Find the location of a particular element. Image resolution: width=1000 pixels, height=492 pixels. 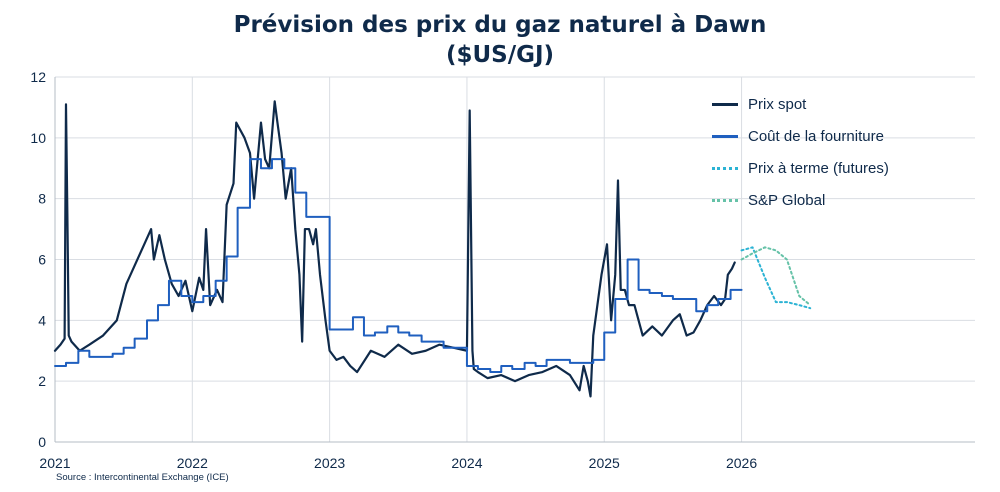

y-tick-label: 10 is located at coordinates (38, 138).